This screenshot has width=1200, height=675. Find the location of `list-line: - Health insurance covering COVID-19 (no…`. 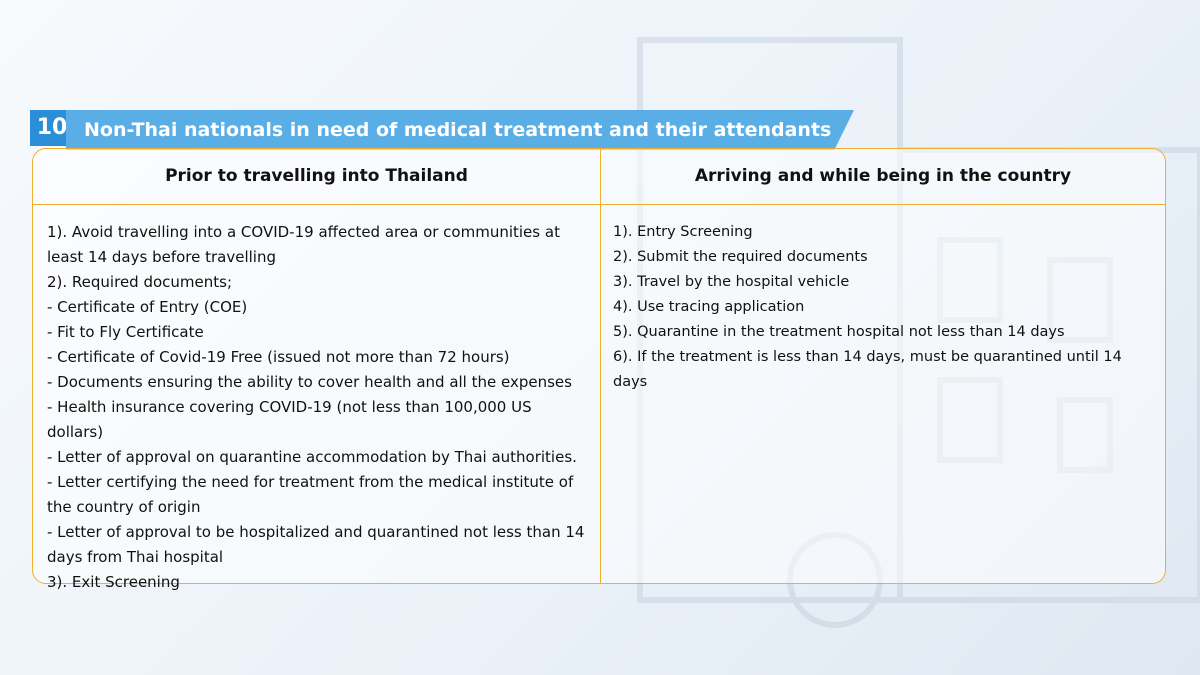

list-line: - Health insurance covering COVID-19 (no… is located at coordinates (289, 419).